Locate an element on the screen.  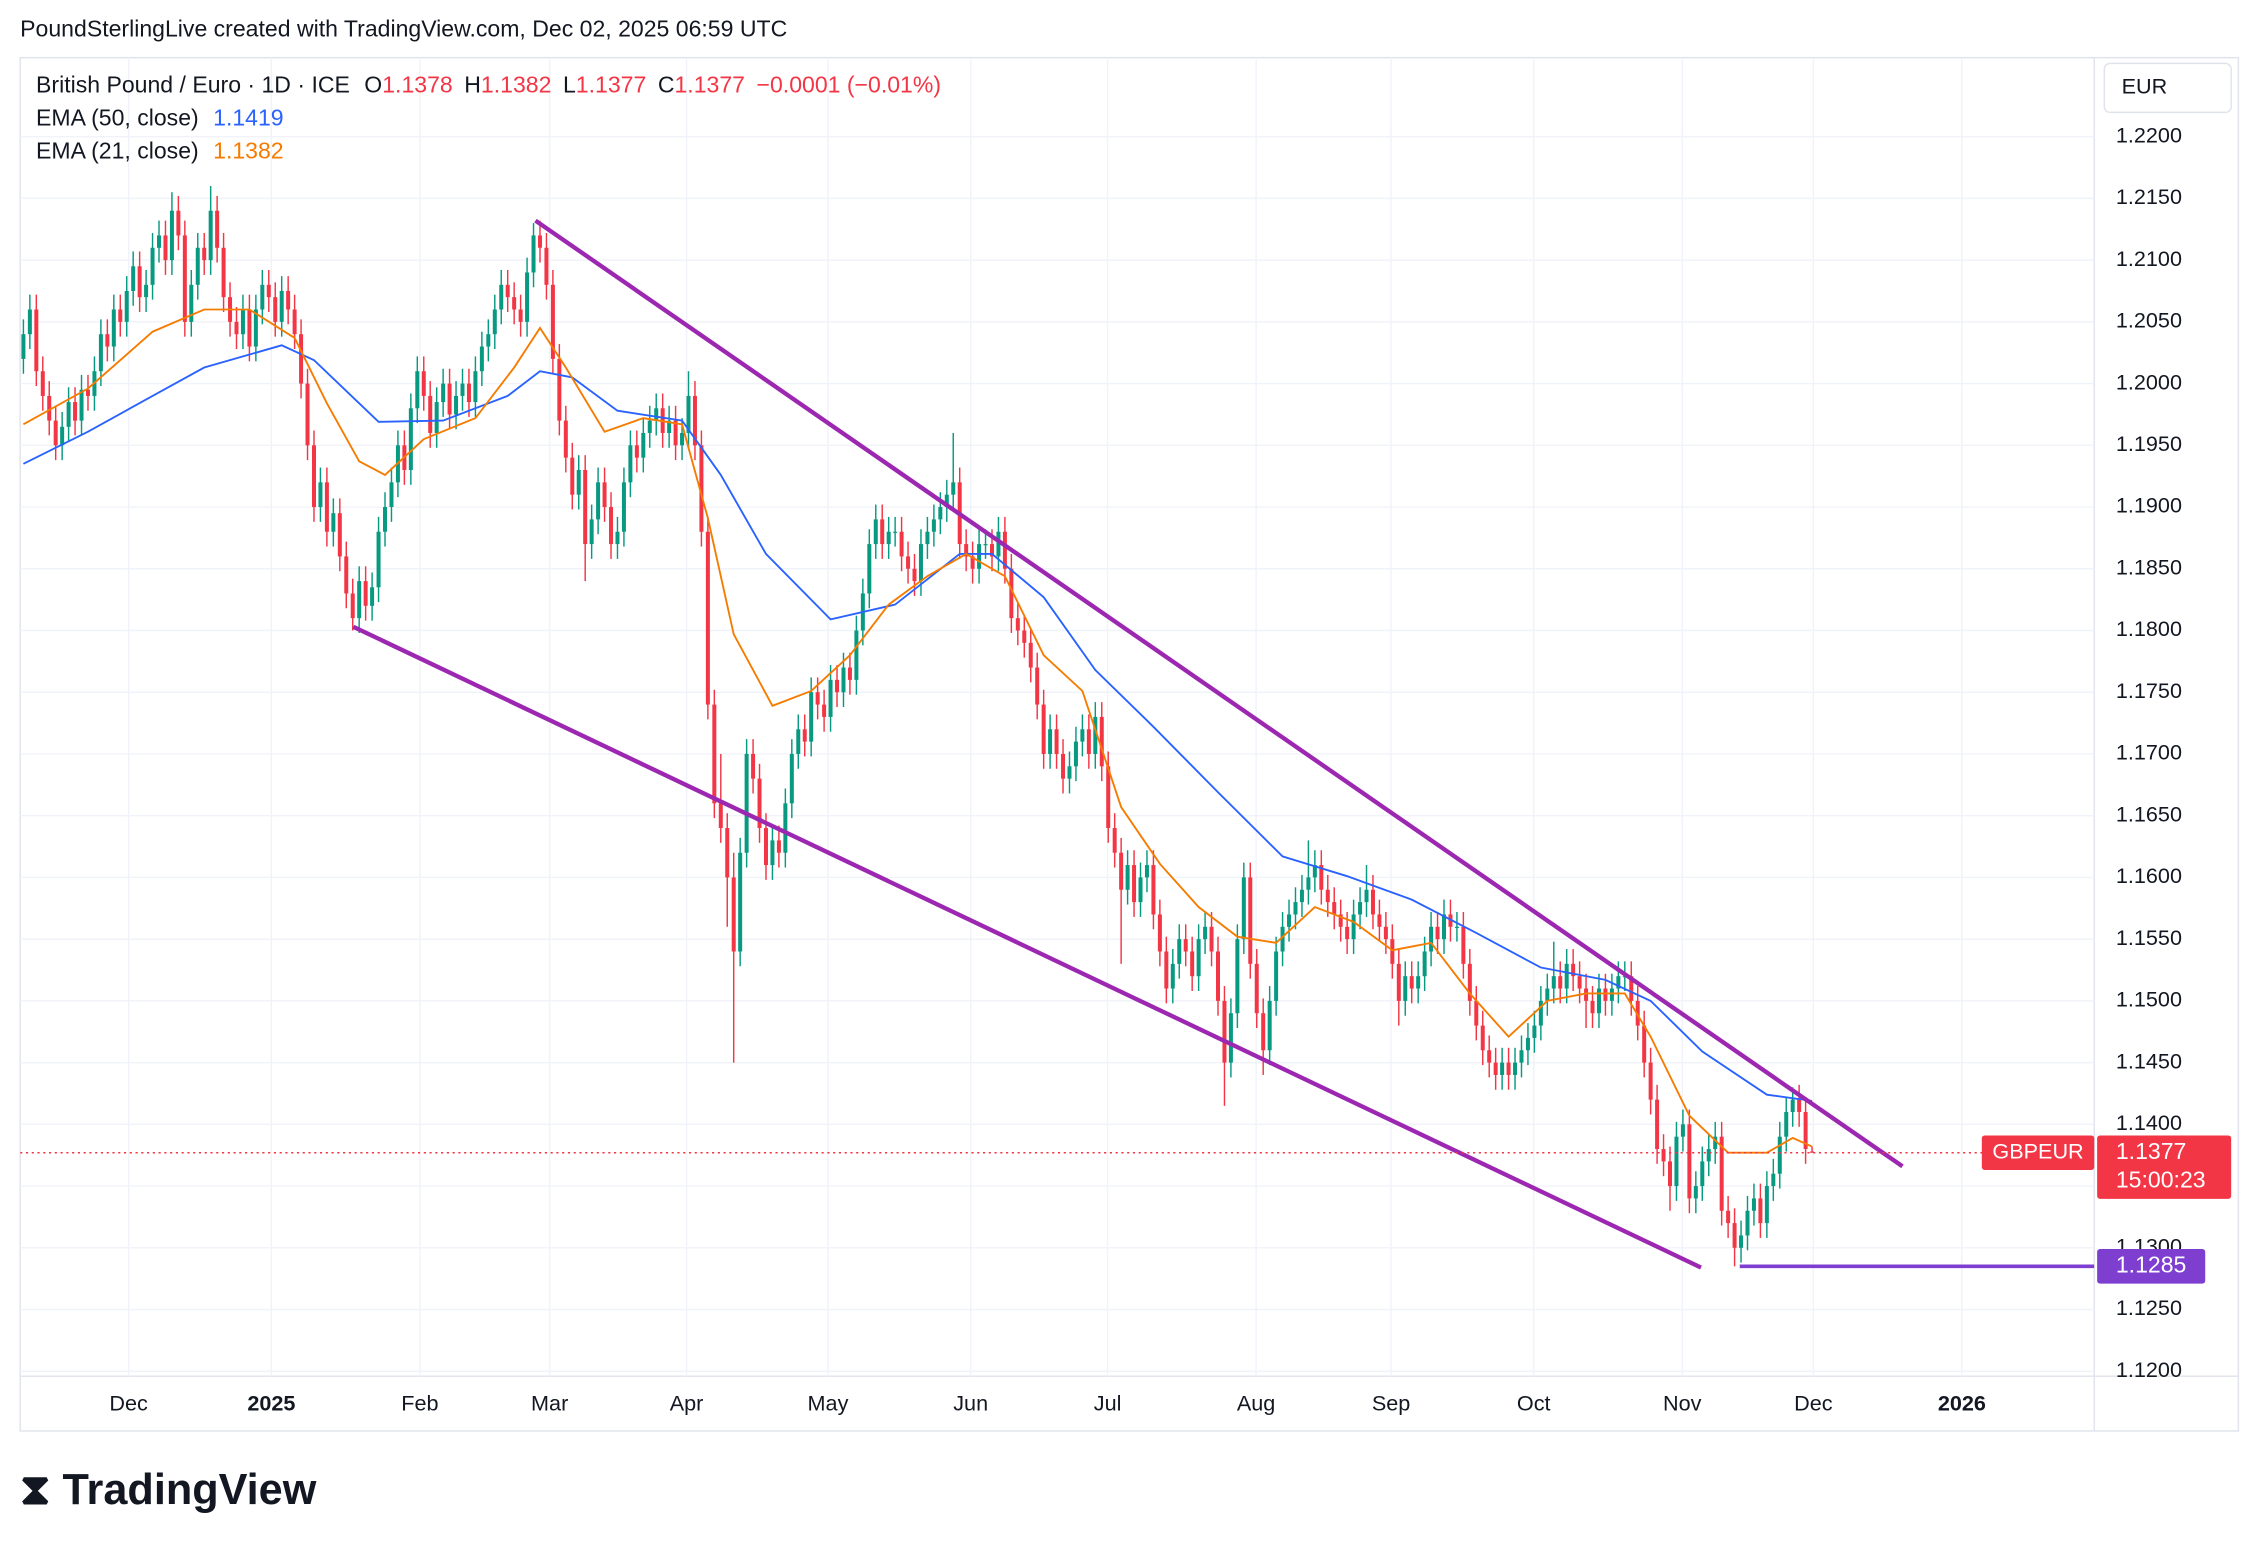
currency-box is located at coordinates (2167, 88).